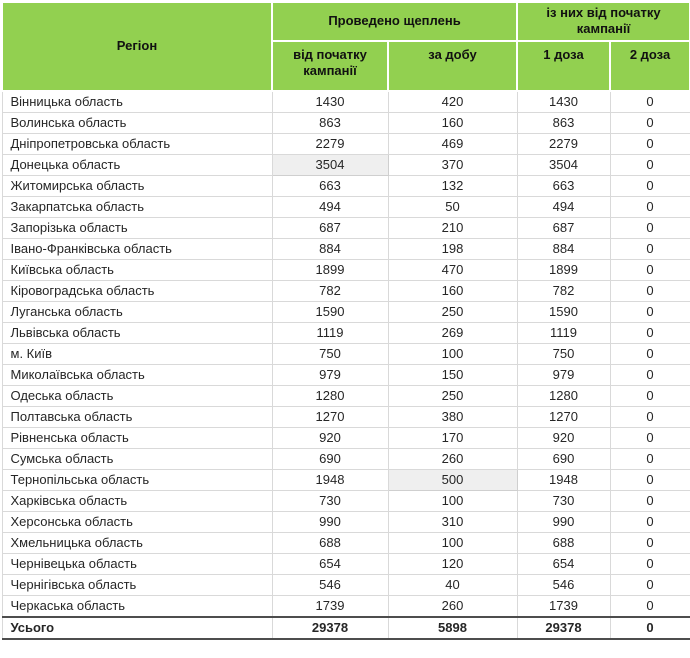  What do you see at coordinates (137, 542) in the screenshot?
I see `region-name-cell: Хмельницька область` at bounding box center [137, 542].